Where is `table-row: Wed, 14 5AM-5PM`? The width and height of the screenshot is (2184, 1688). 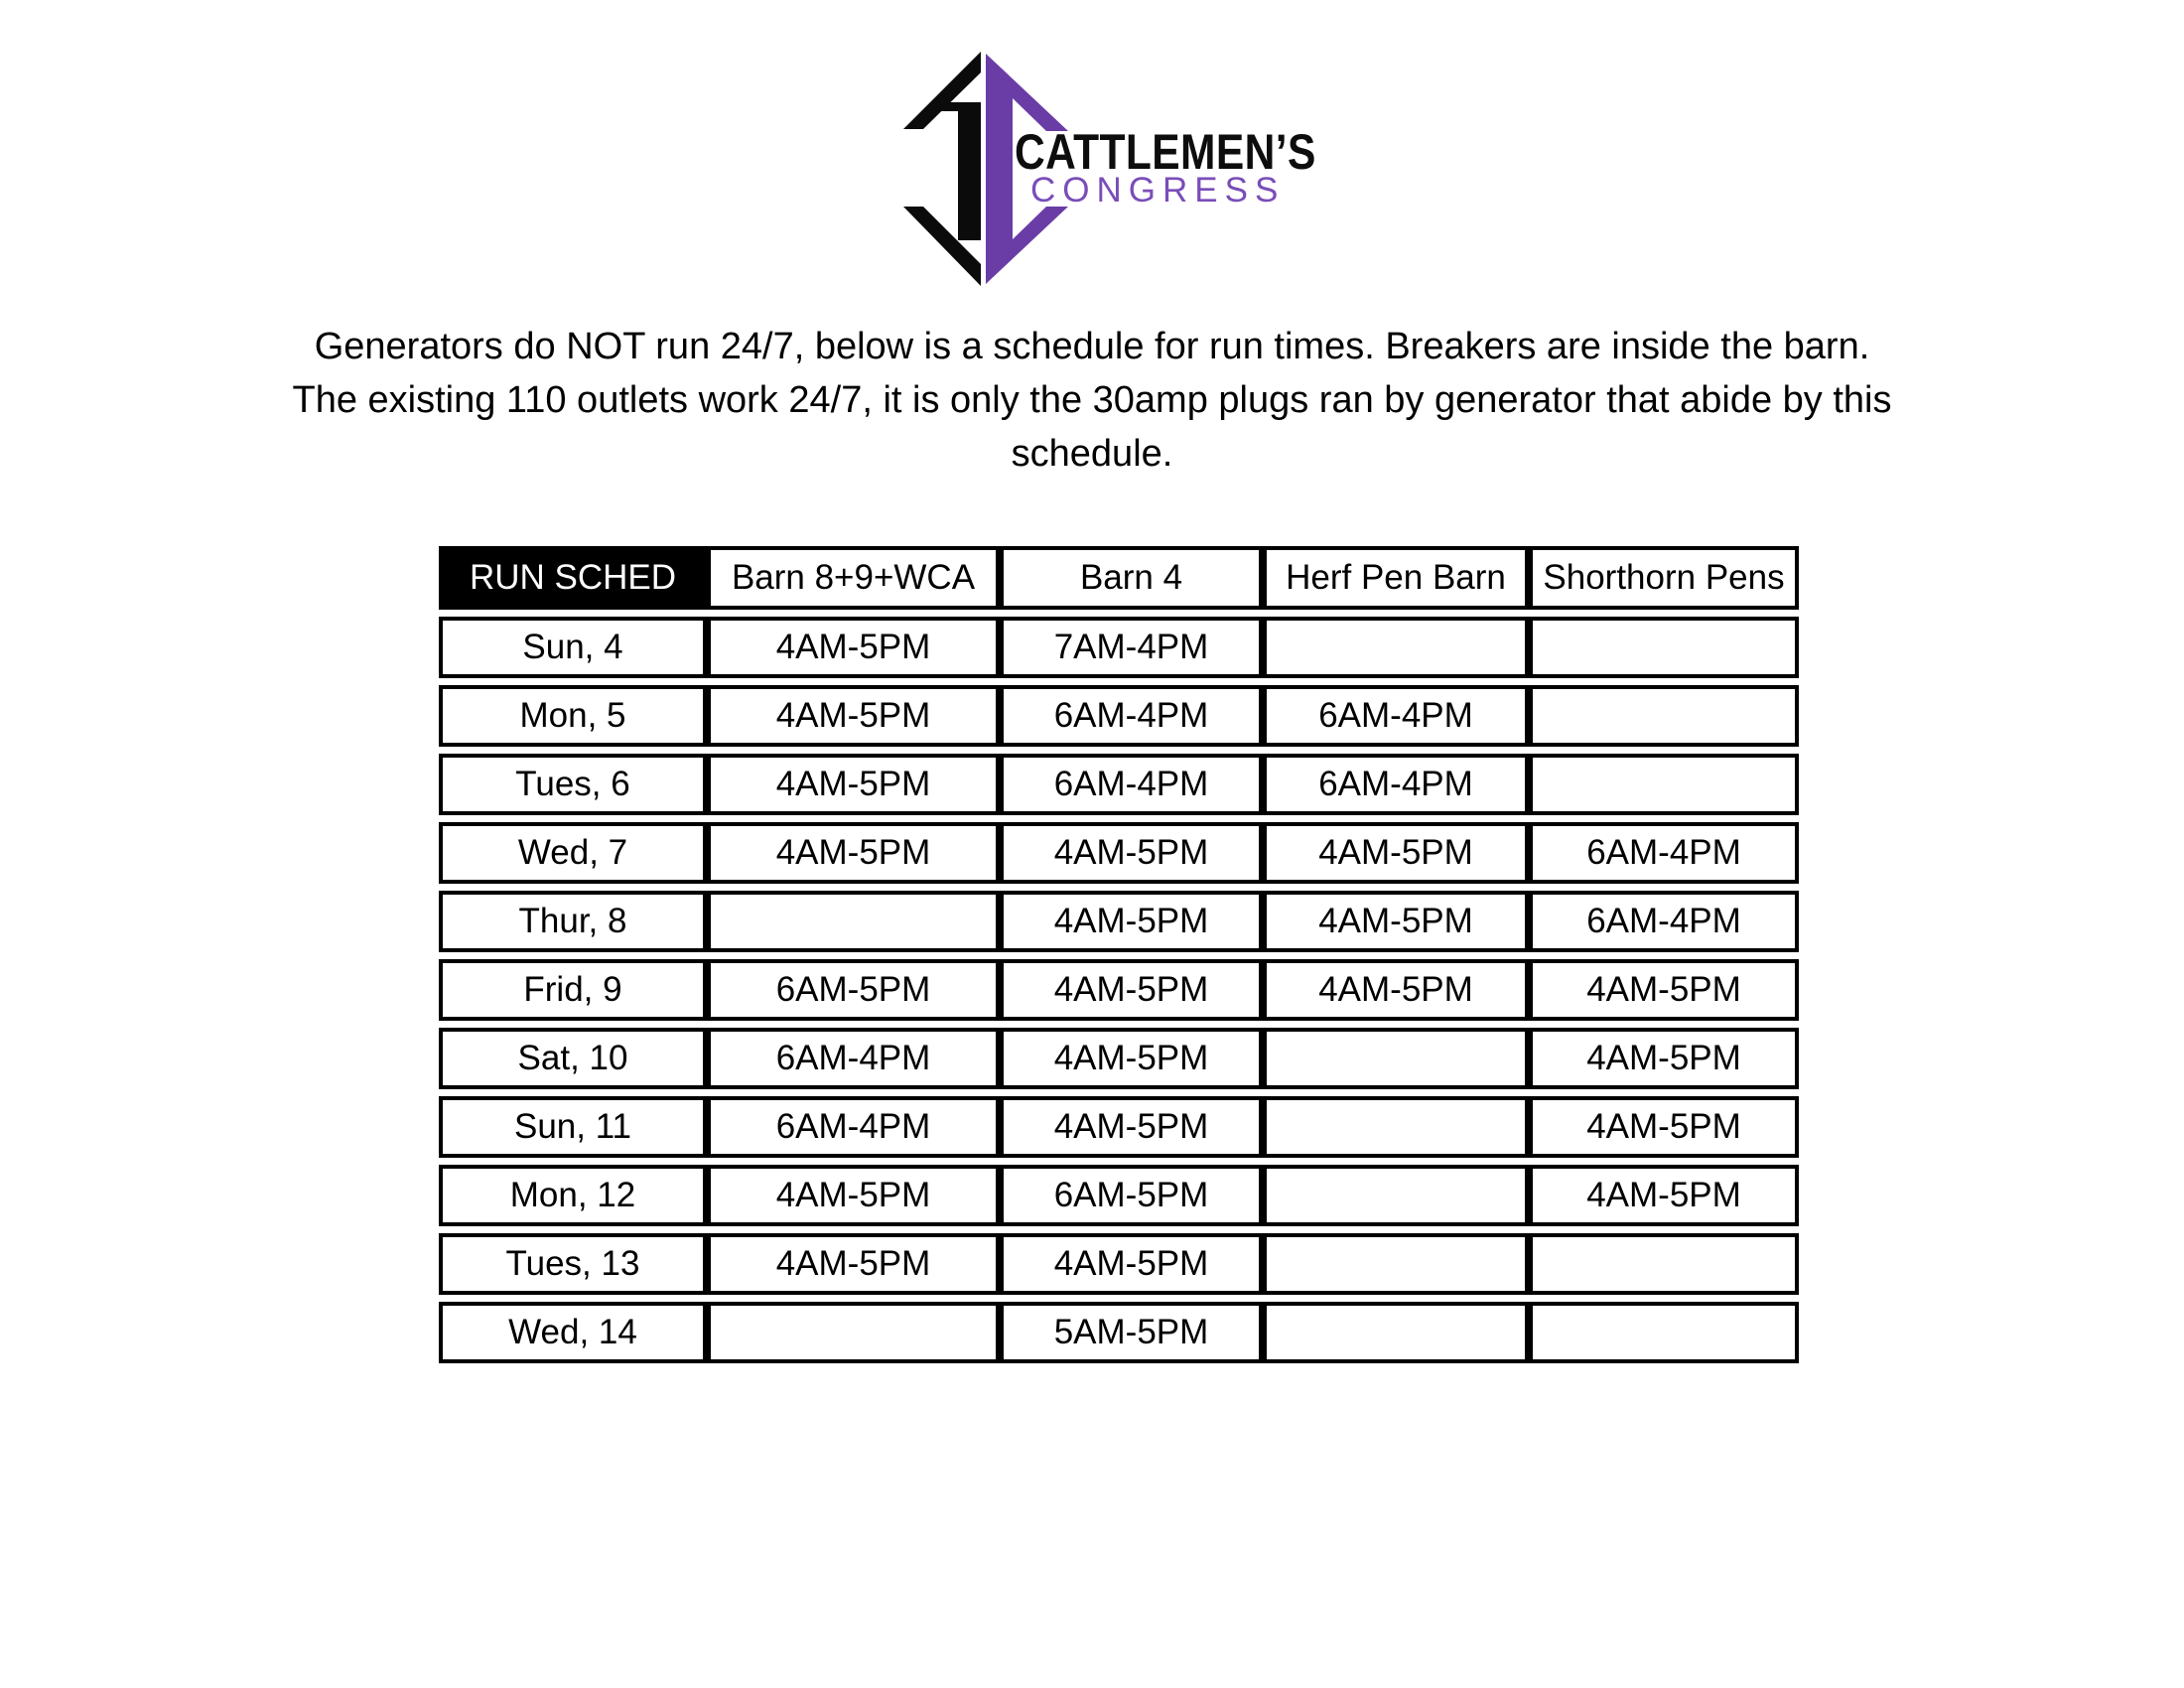 table-row: Wed, 14 5AM-5PM is located at coordinates (1119, 1332).